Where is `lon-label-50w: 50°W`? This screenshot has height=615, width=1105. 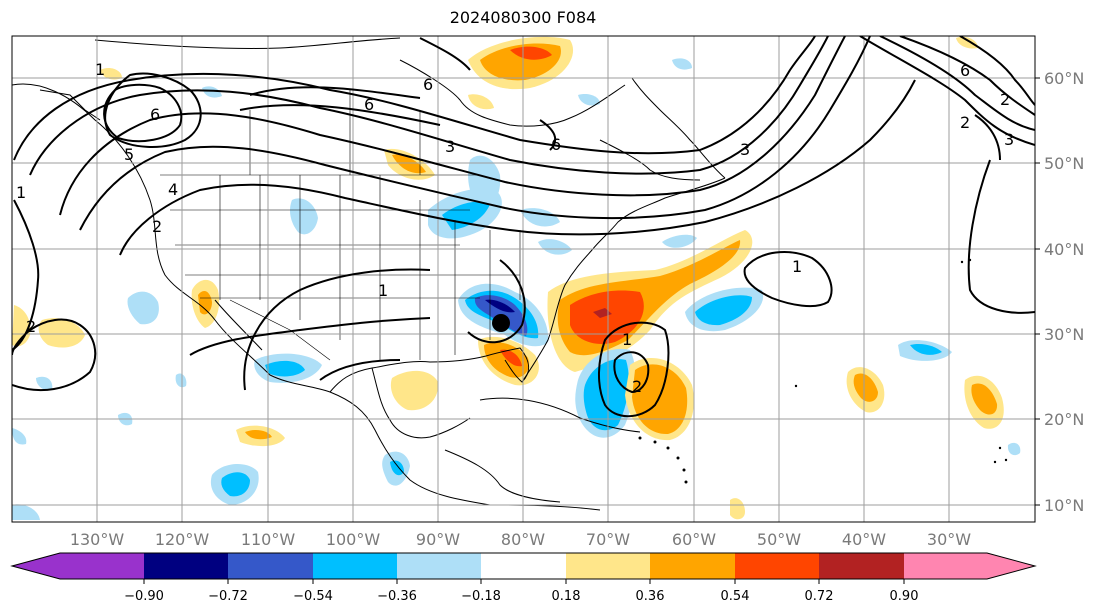
lon-label-50w: 50°W is located at coordinates (779, 539).